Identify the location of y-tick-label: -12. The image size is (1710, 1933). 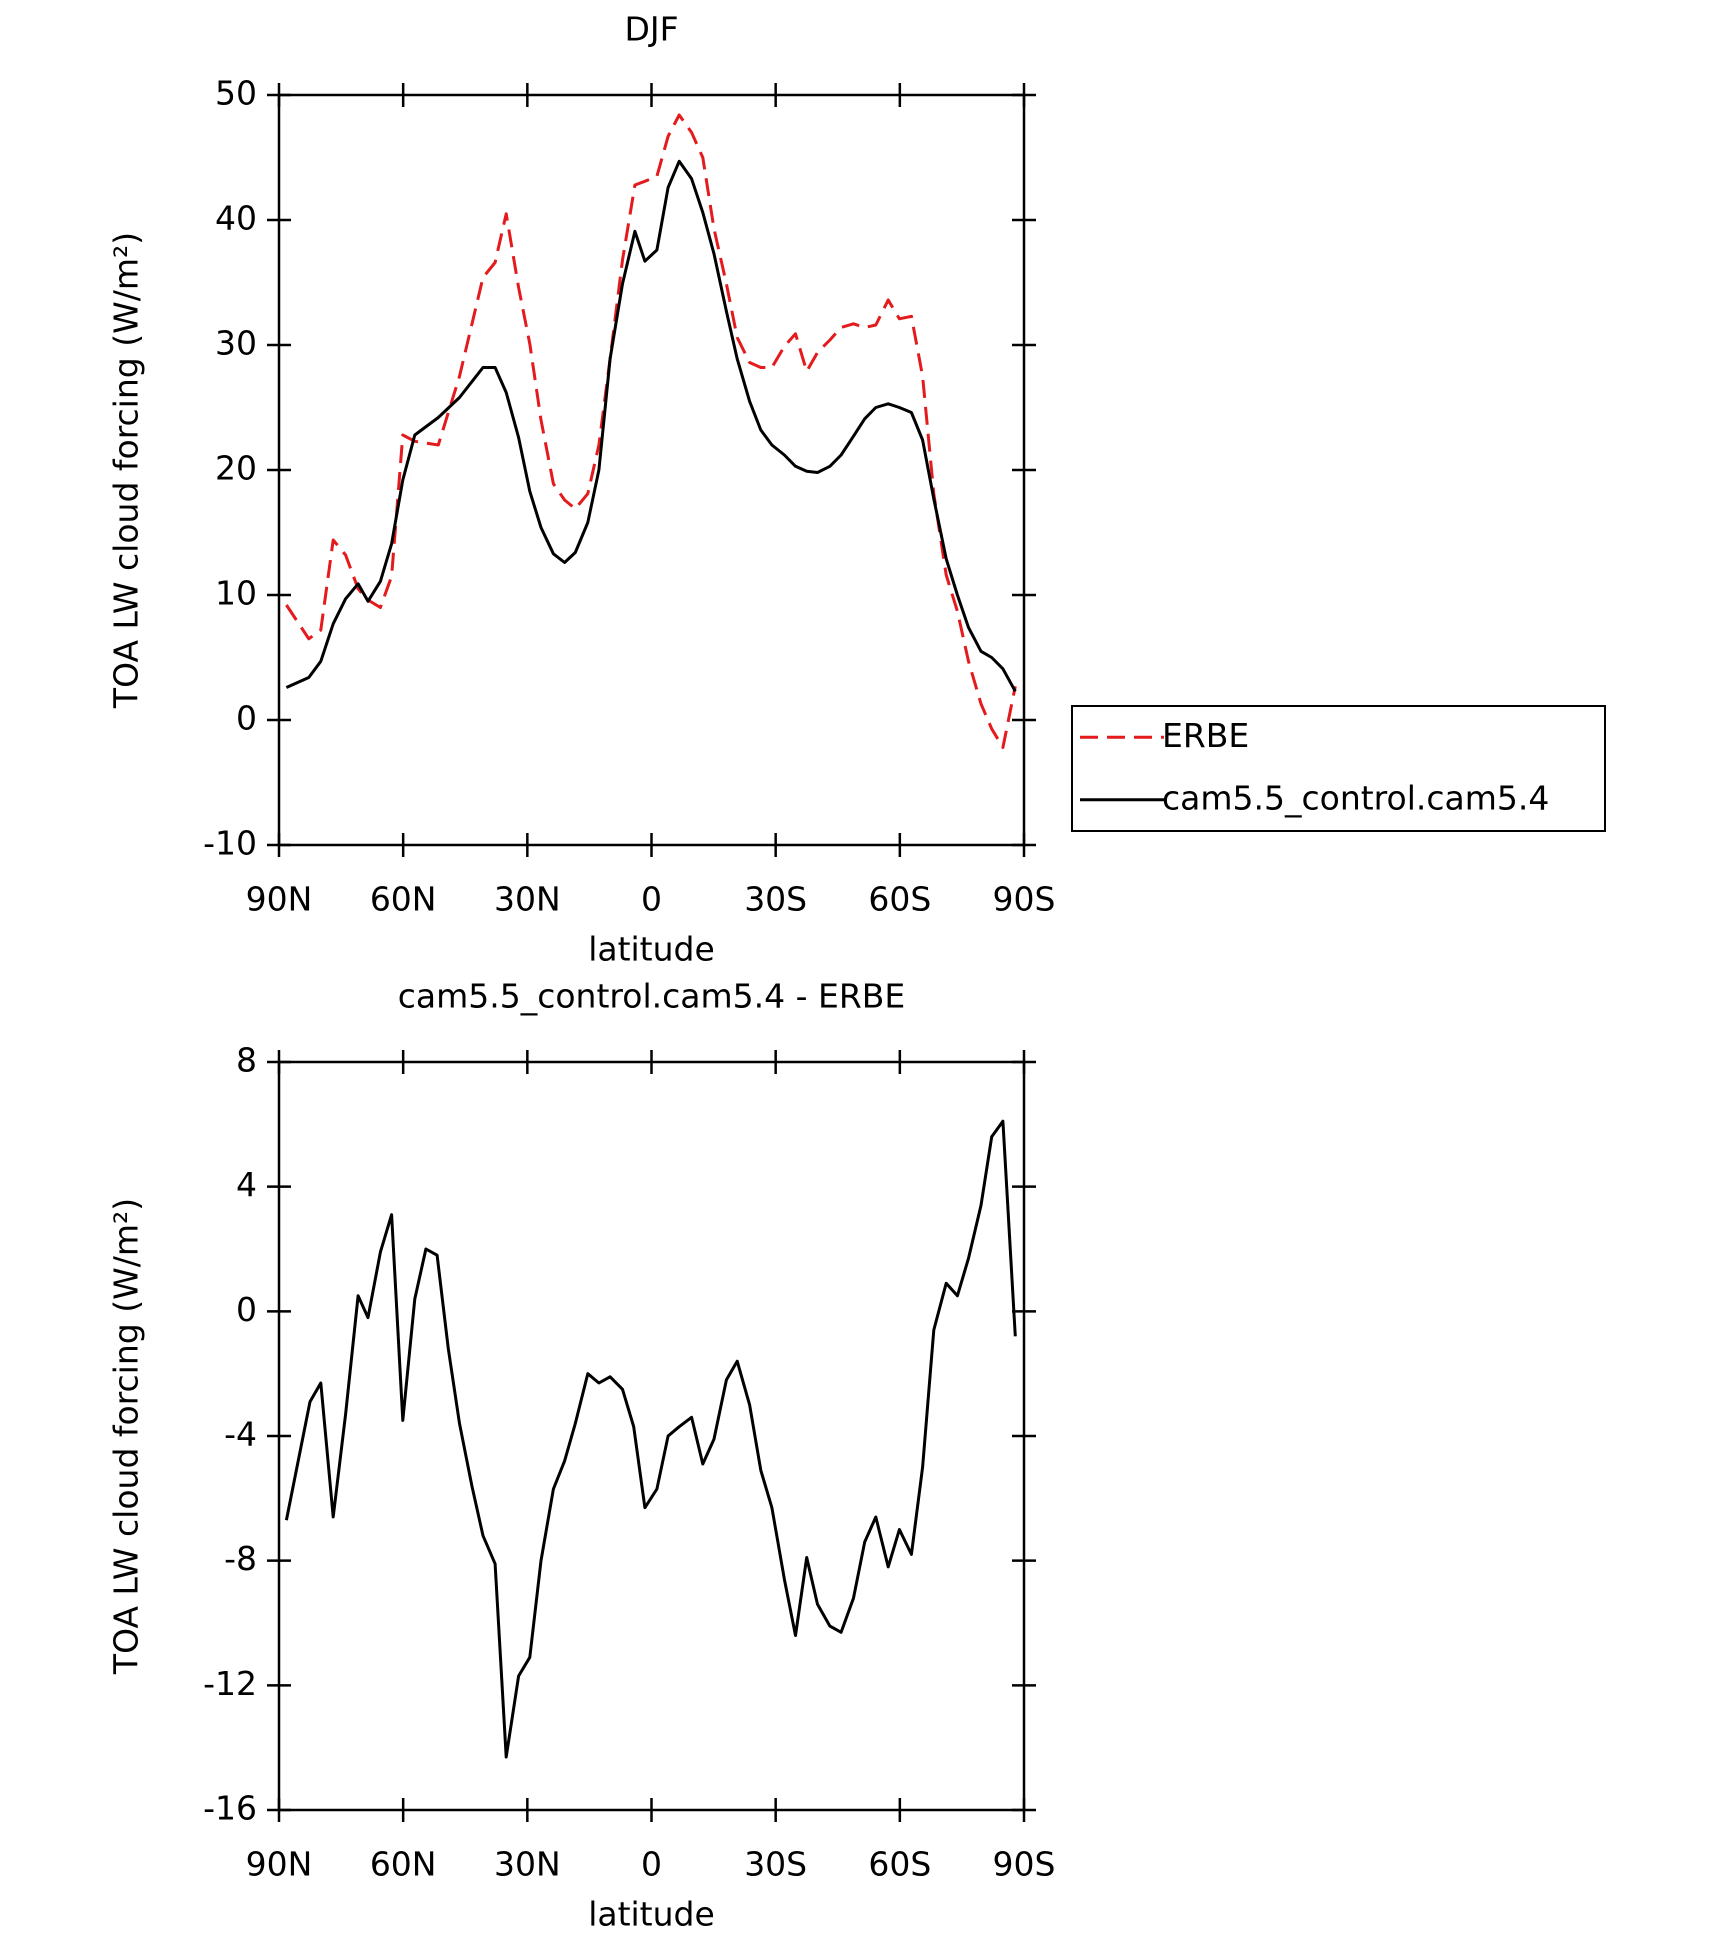
(230, 1683).